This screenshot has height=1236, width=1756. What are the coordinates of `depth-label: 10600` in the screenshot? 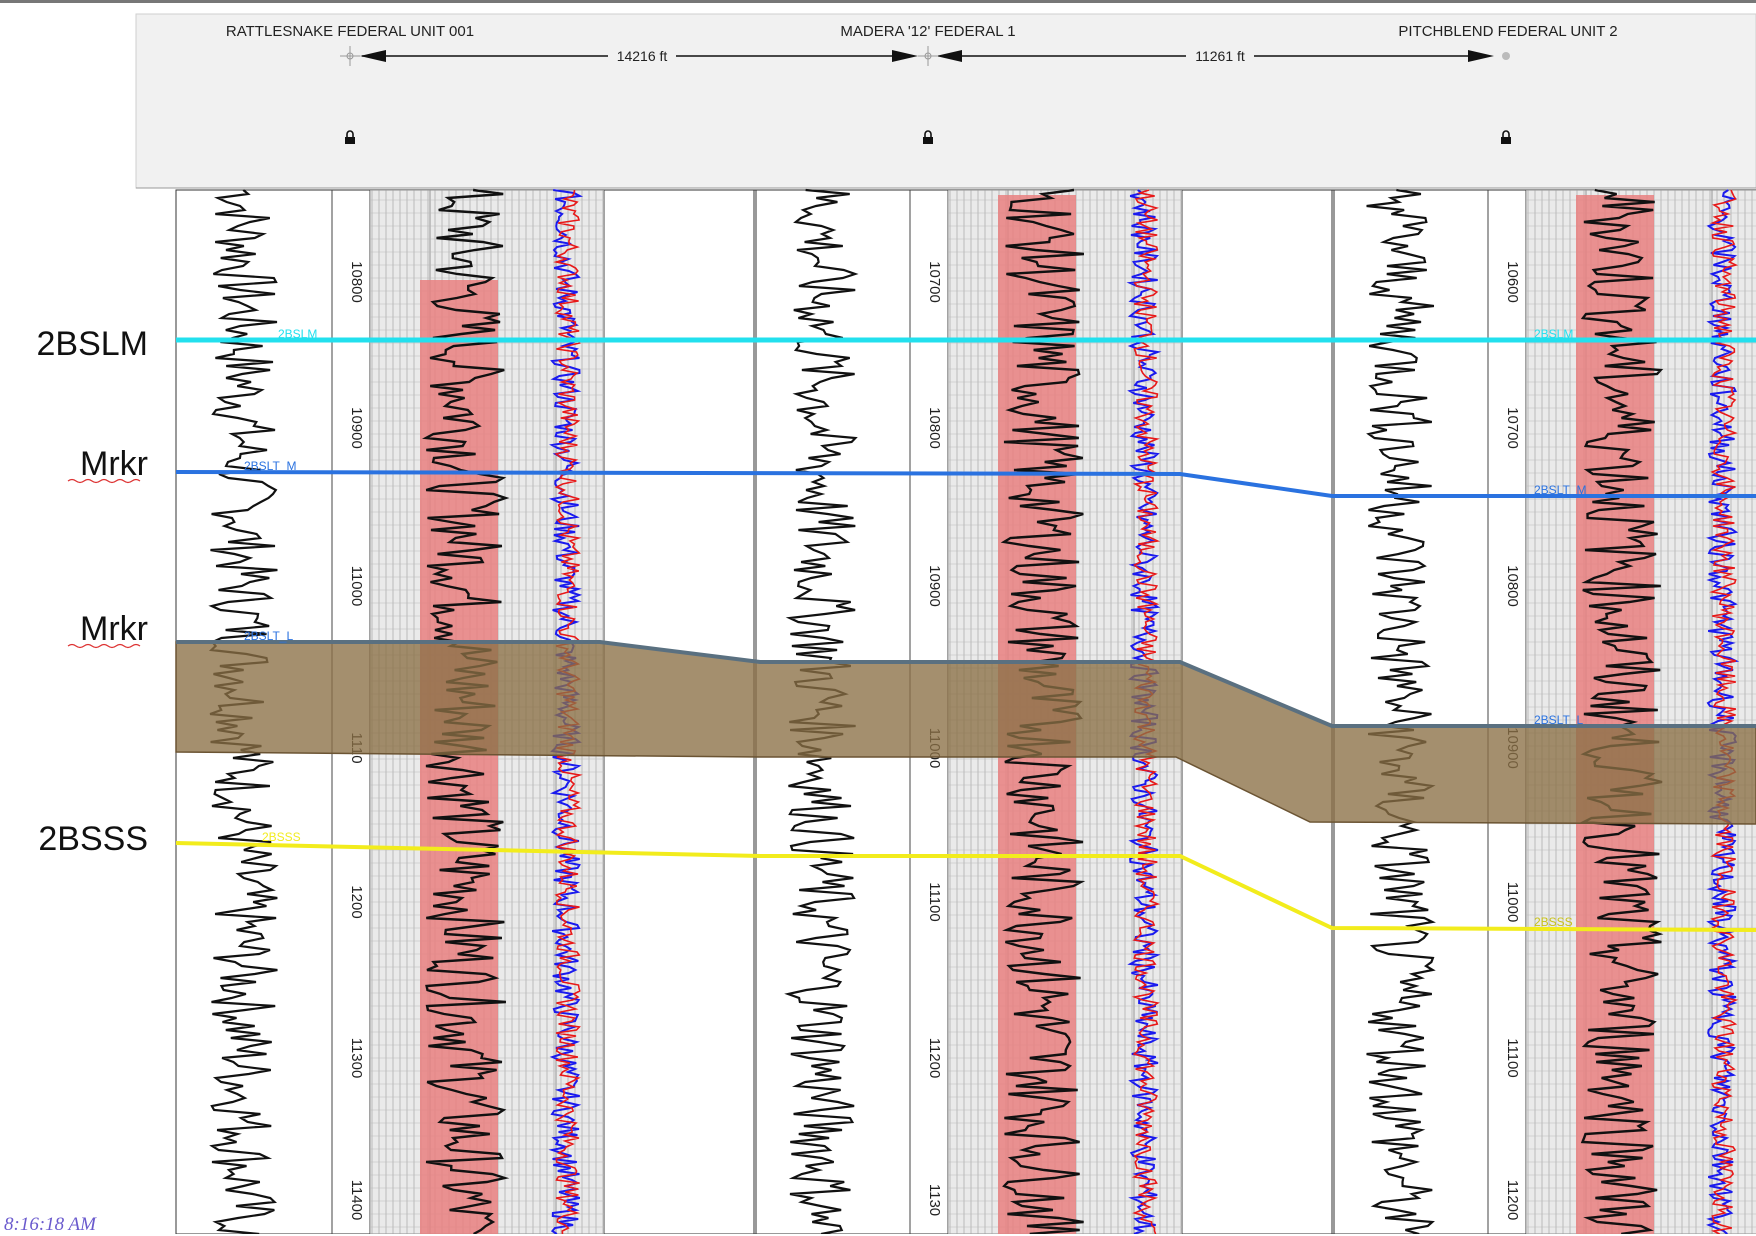 It's located at (1512, 282).